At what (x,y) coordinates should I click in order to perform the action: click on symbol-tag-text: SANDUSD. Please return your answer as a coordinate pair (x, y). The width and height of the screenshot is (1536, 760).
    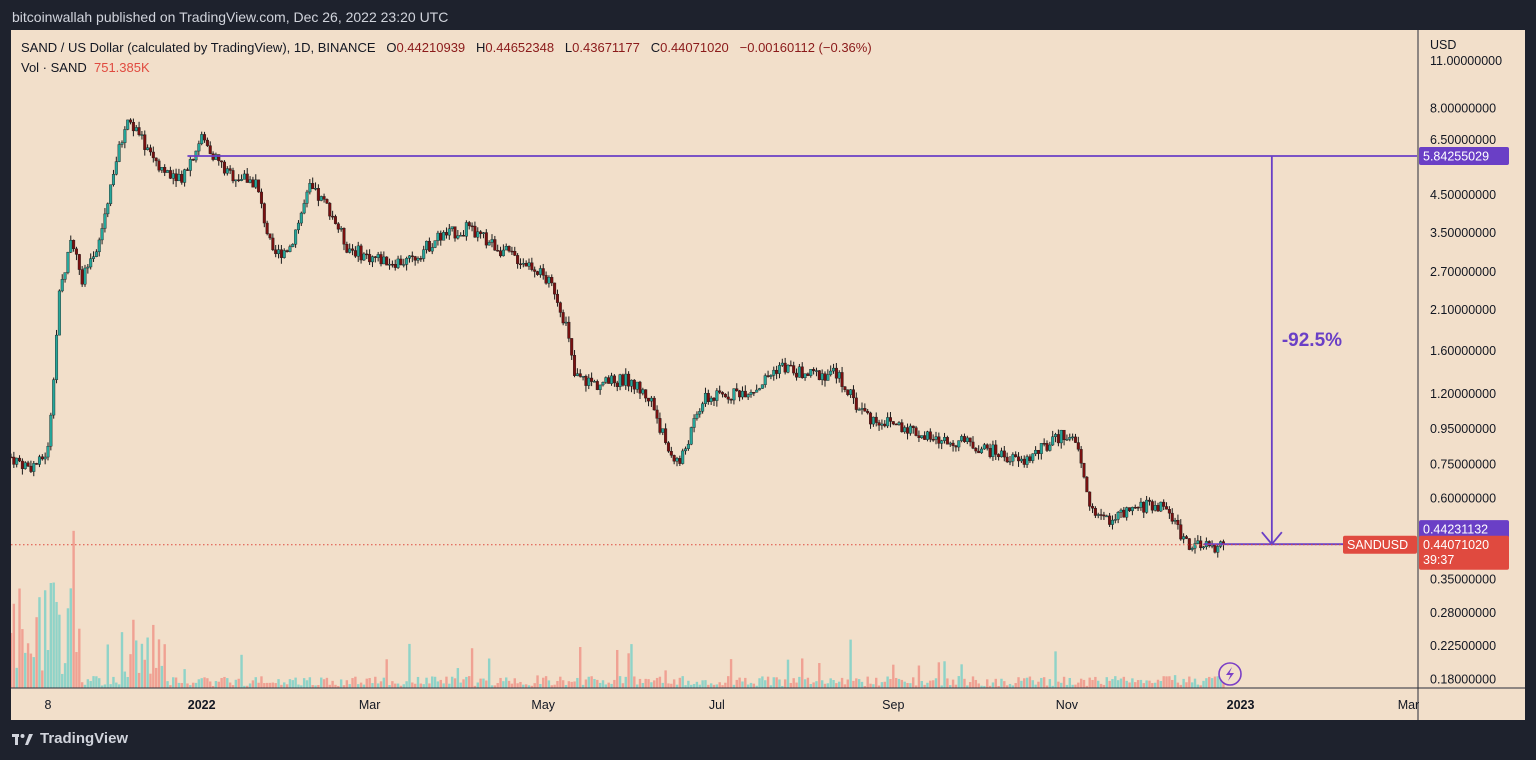
    Looking at the image, I should click on (1377, 545).